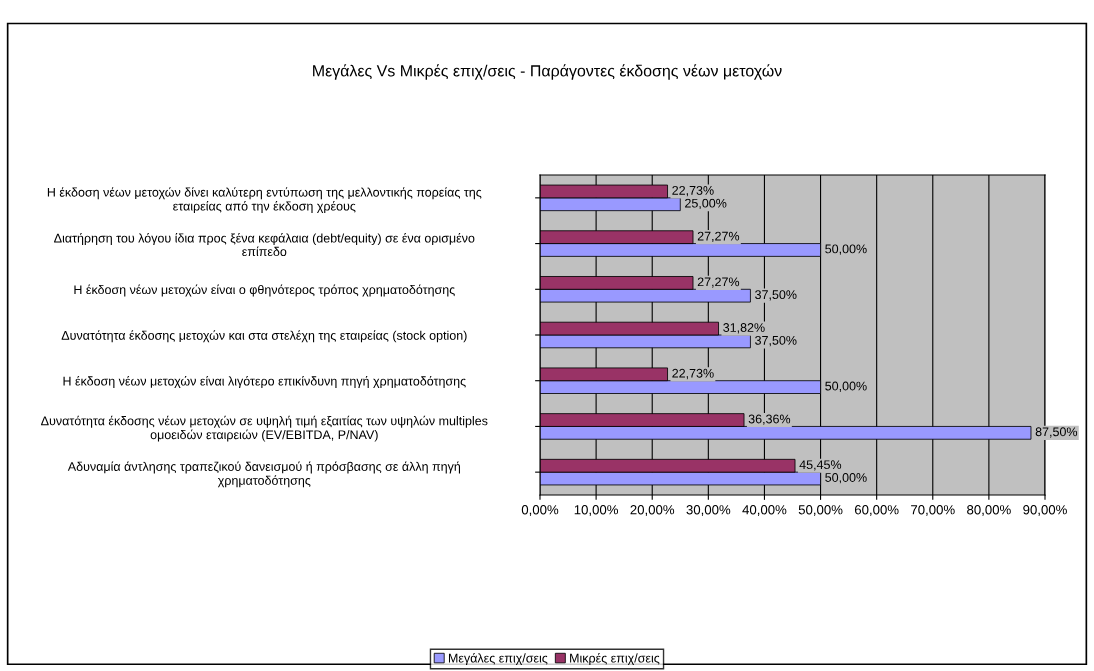  Describe the element at coordinates (547, 72) in the screenshot. I see `chart-title: Μεγάλες Vs Μικρές επιχ/σεις - Παράγοντες έκδοσης νέων μετοχών` at that location.